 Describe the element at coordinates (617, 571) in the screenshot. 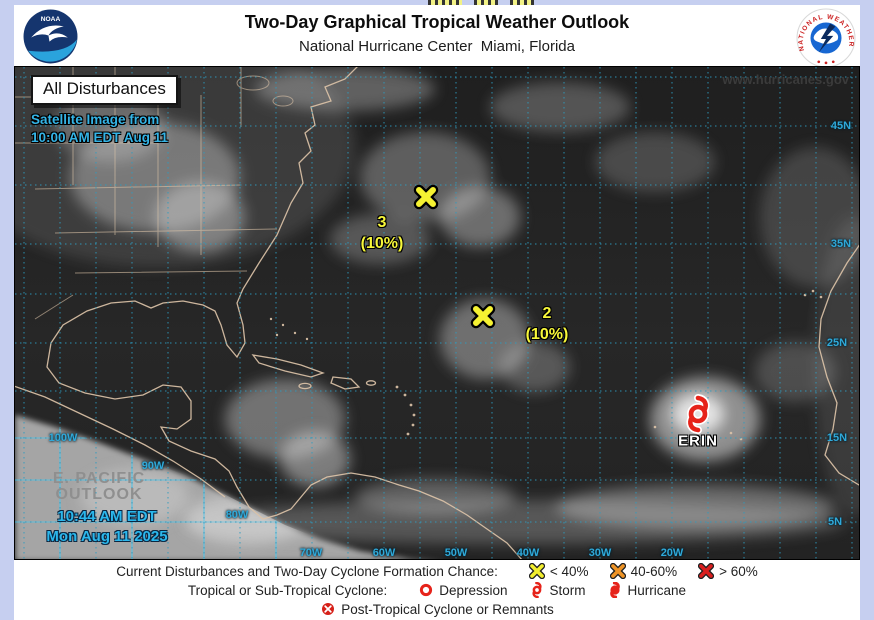

I see `x-orange-icon` at that location.